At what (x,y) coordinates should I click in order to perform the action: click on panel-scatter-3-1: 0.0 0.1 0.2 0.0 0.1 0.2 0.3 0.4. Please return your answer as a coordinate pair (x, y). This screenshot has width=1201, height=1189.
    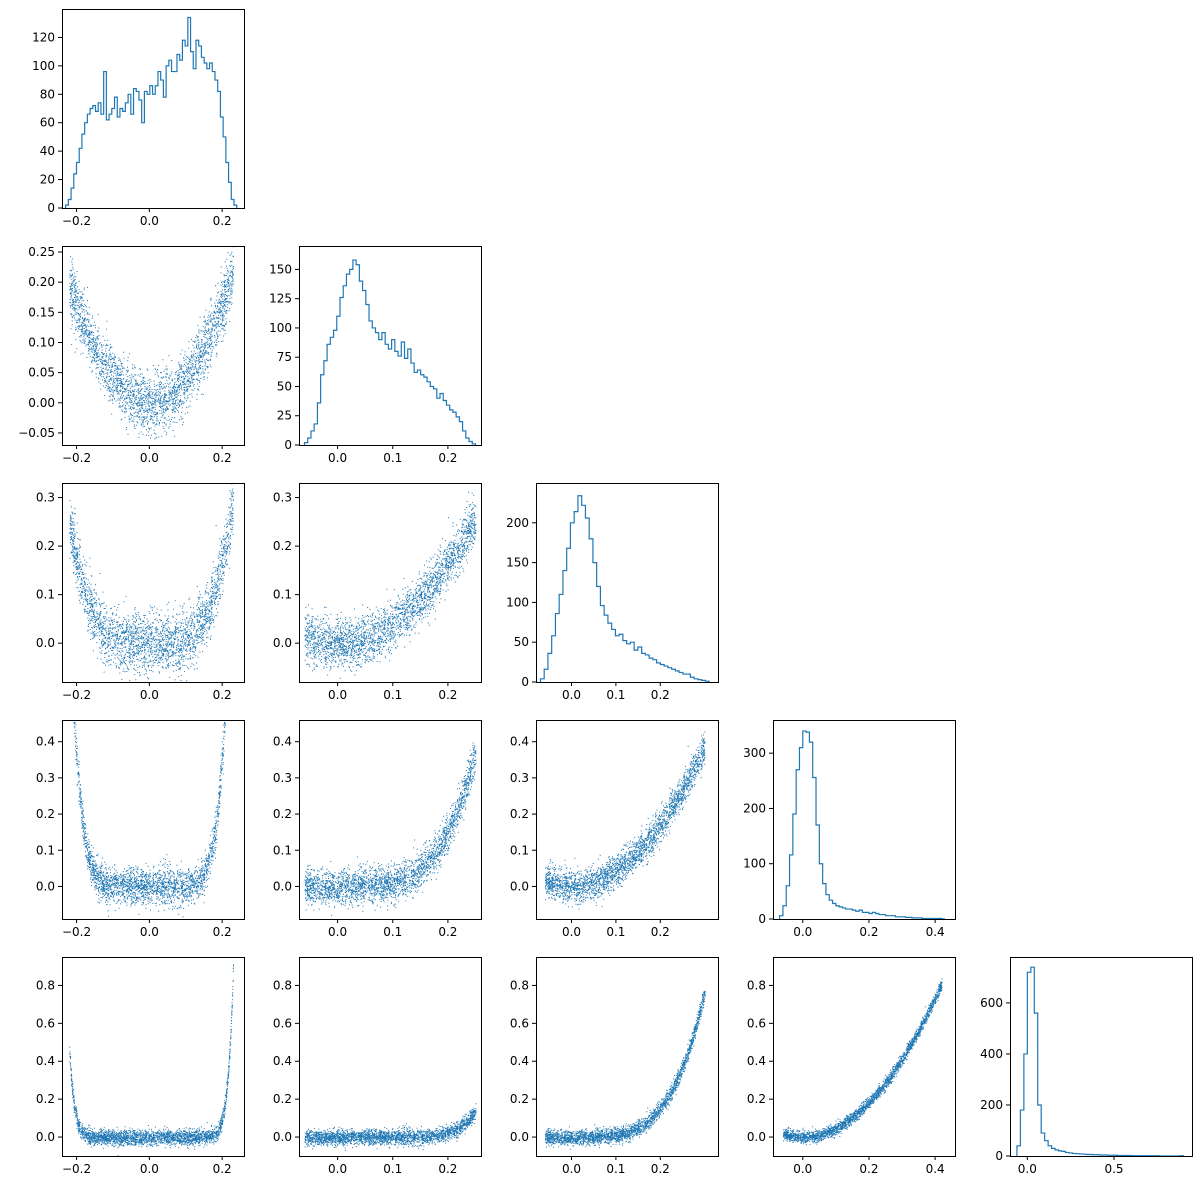
    Looking at the image, I should click on (377, 829).